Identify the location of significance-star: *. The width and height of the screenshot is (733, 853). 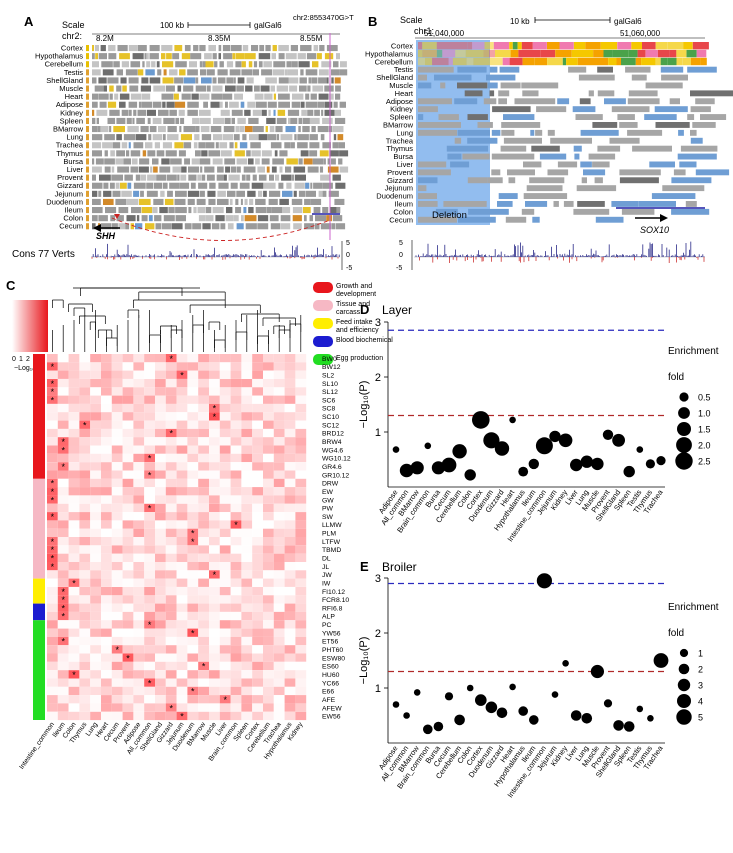
(182, 376).